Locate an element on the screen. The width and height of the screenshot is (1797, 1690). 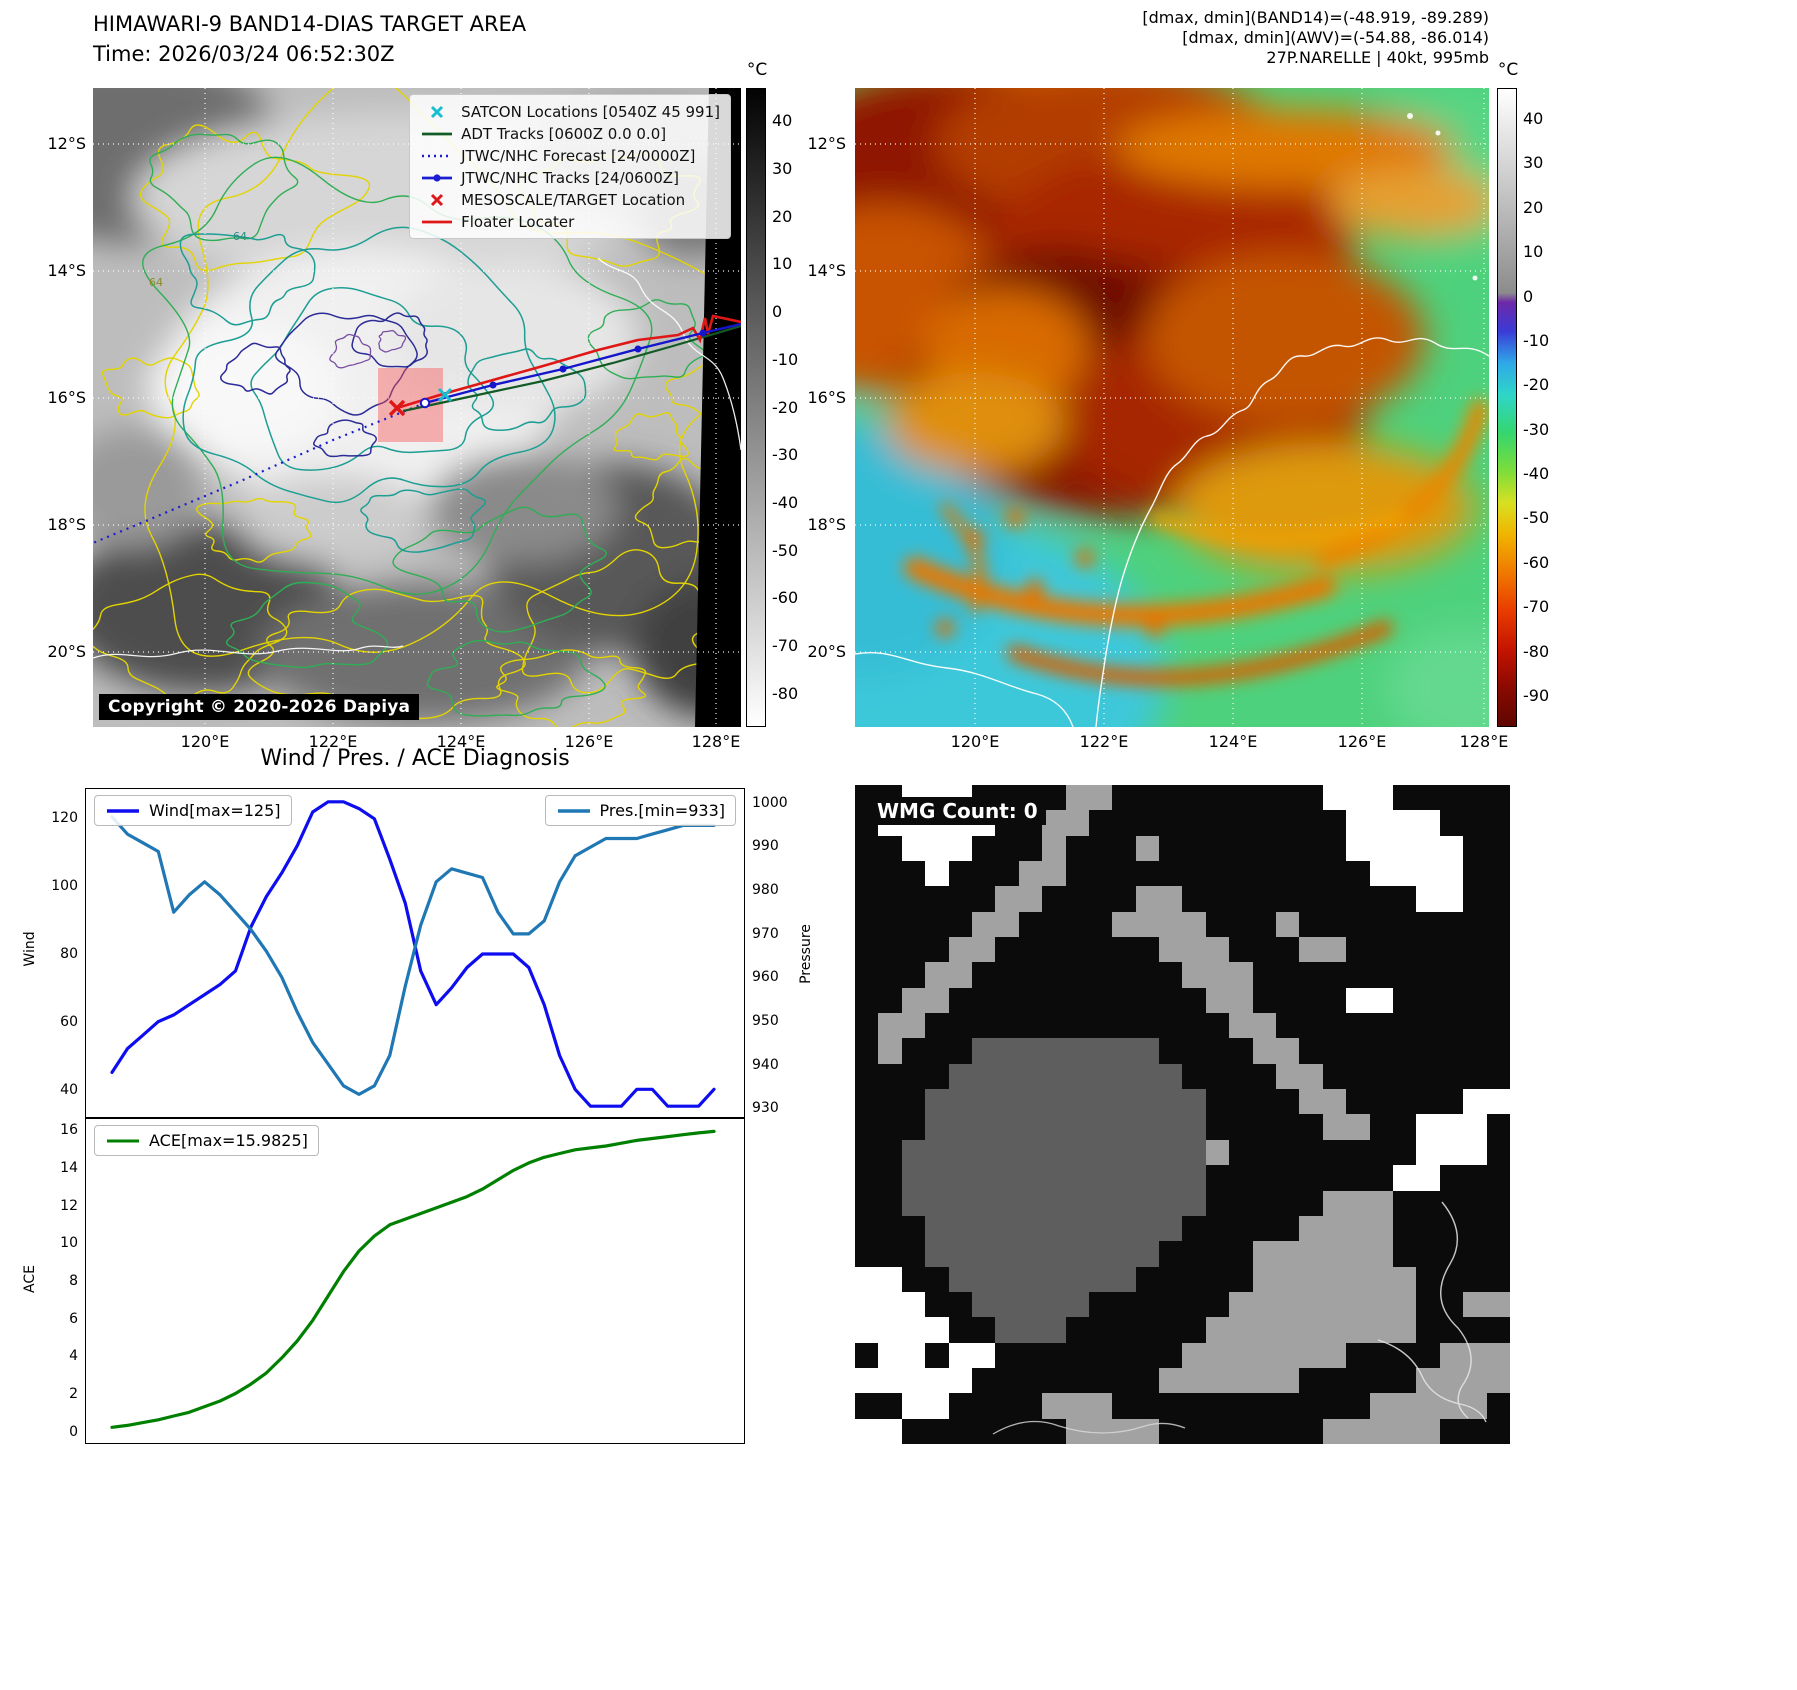
wind-axis-tick-label: 120 is located at coordinates (64, 818).